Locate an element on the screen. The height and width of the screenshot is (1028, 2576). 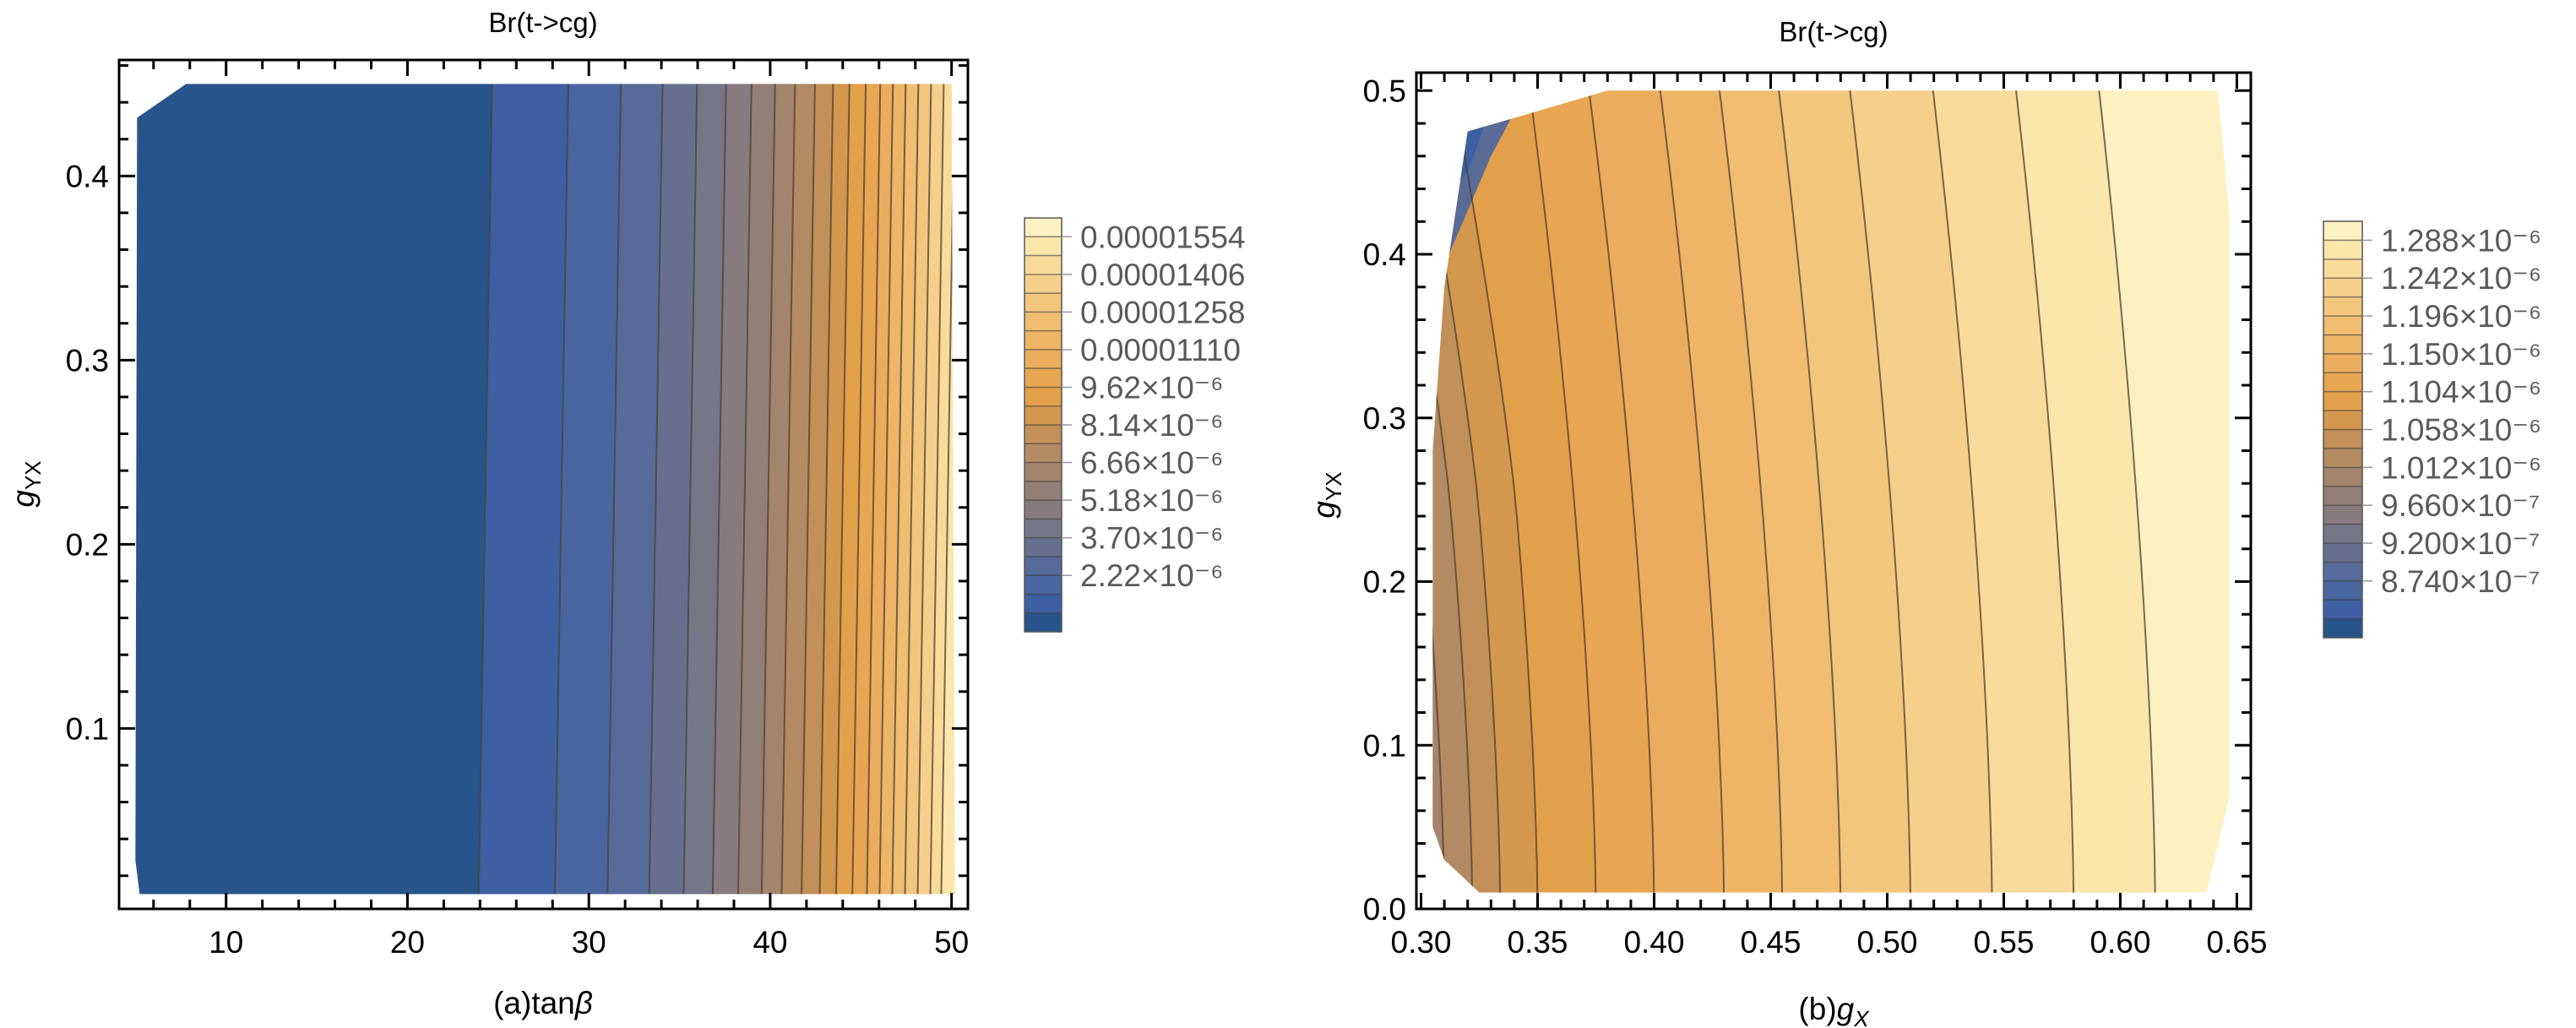
panel-a-colorbar-label: 6.66×10⁻⁶ is located at coordinates (1152, 463).